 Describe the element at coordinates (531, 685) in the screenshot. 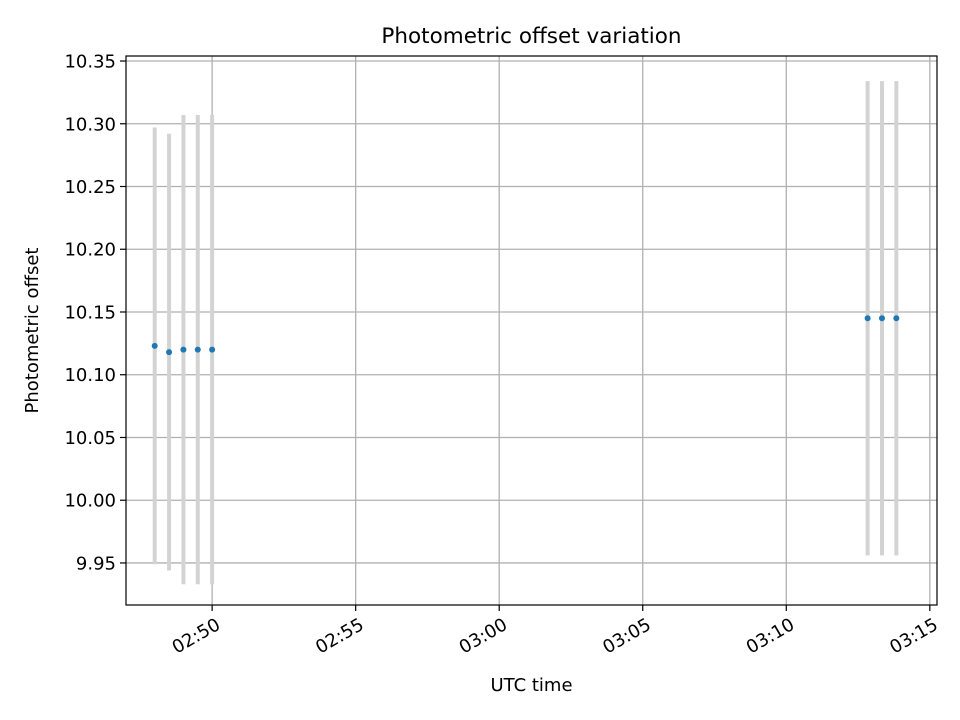

I see `x-axis-label: UTC time` at that location.